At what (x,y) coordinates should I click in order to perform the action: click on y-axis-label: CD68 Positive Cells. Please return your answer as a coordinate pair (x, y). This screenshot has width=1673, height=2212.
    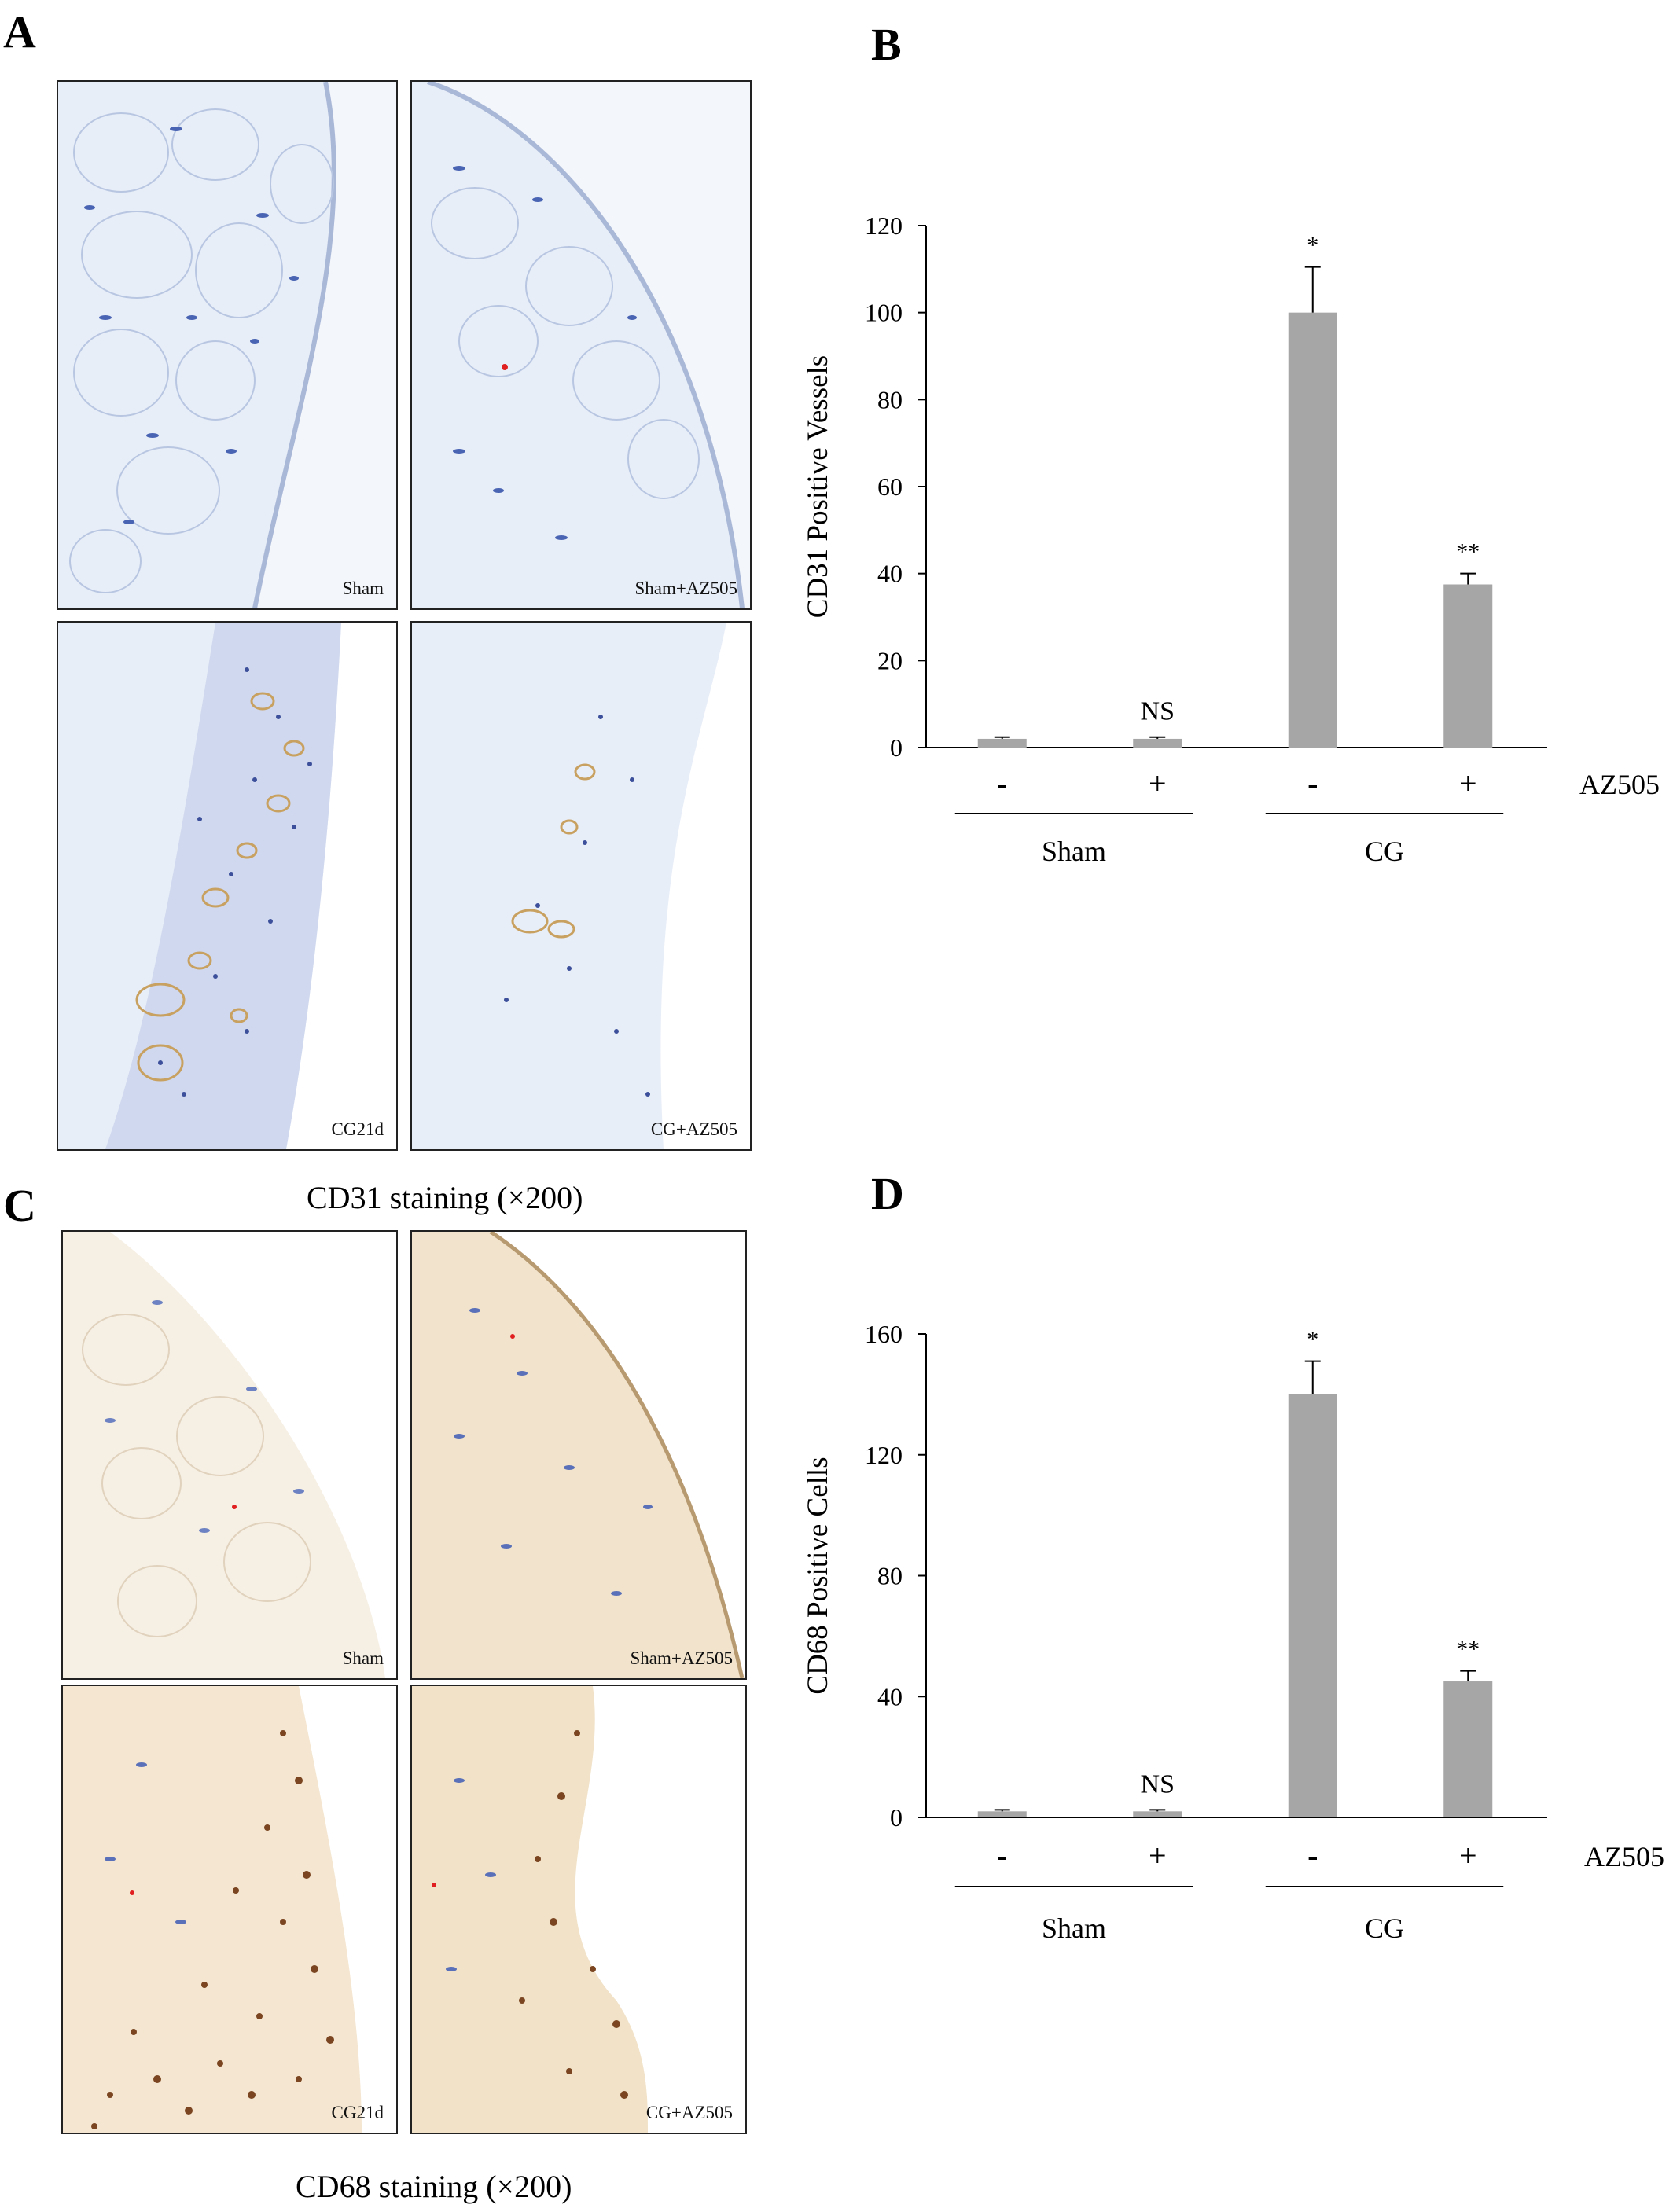
    Looking at the image, I should click on (818, 1575).